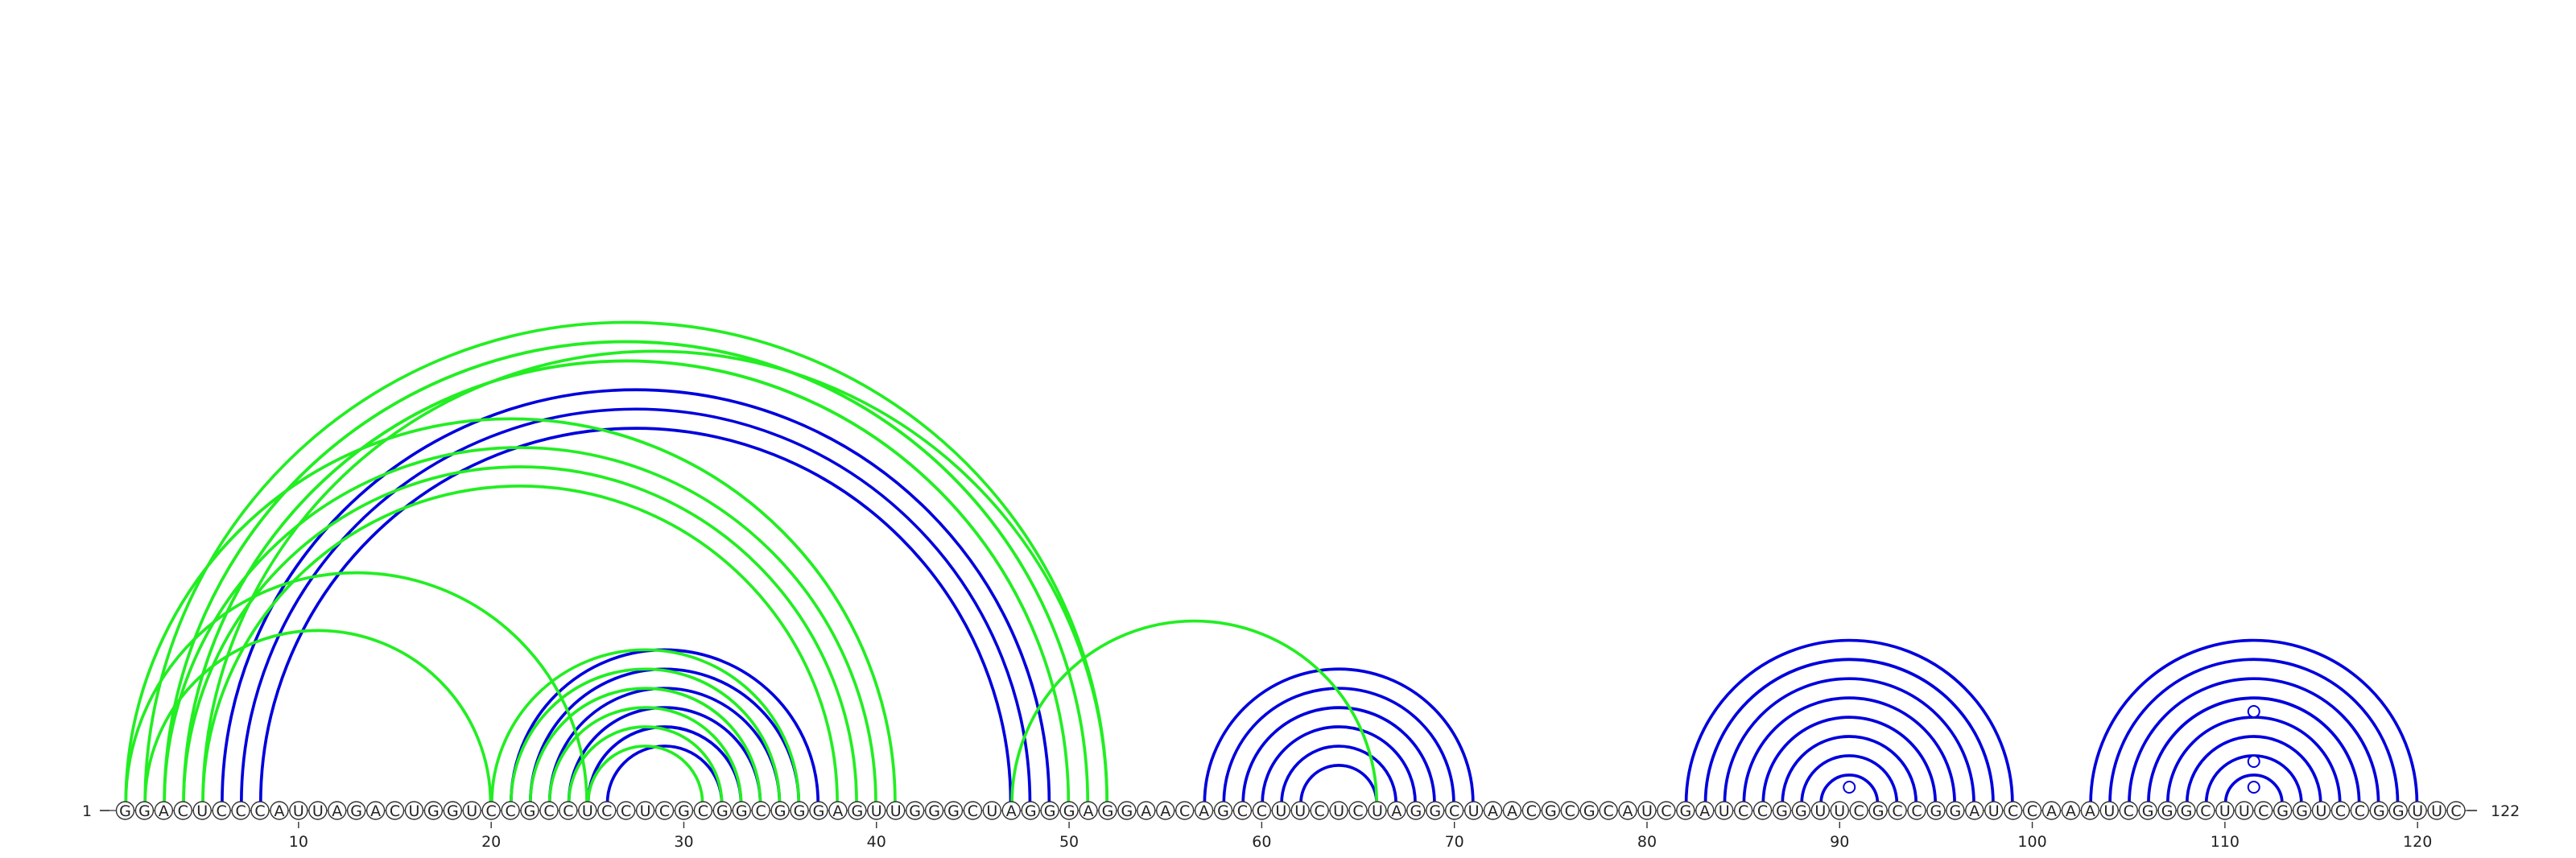  Describe the element at coordinates (1454, 842) in the screenshot. I see `tick-label: 70` at that location.